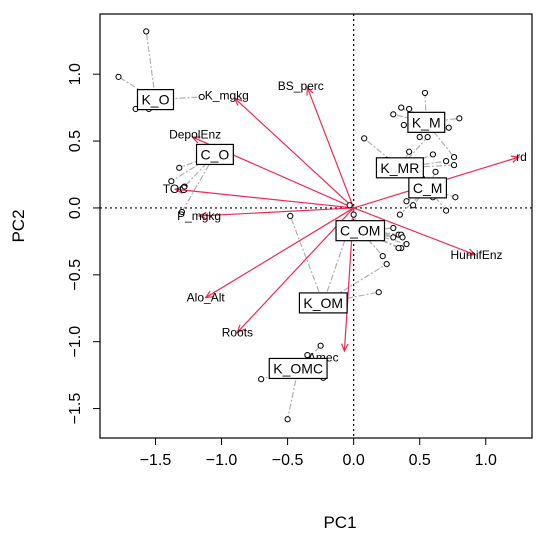  I want to click on group-label-K_OMC: K_OMC, so click(298, 368).